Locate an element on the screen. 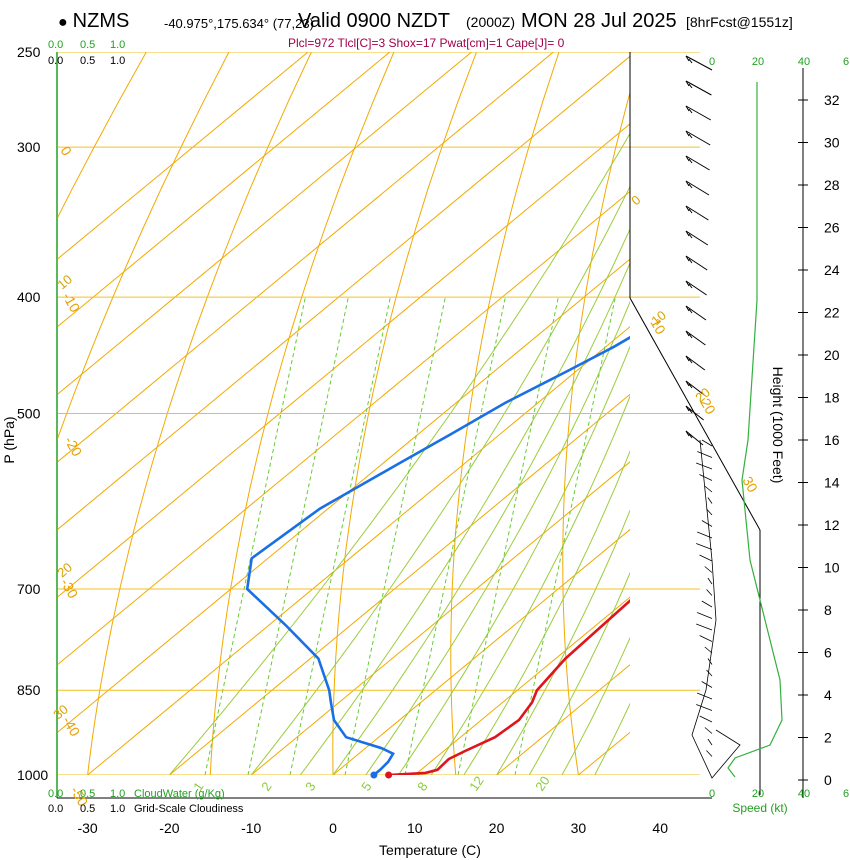  height-tick-label: 26 is located at coordinates (832, 228).